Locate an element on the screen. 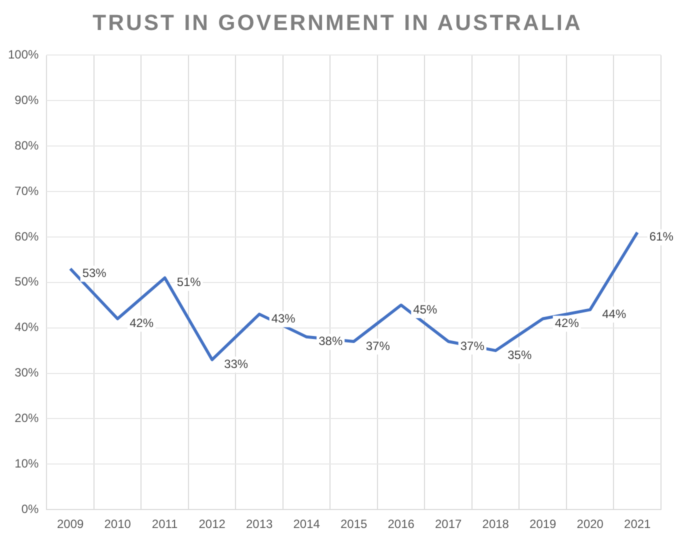 This screenshot has width=675, height=543. text: 38% is located at coordinates (330, 341).